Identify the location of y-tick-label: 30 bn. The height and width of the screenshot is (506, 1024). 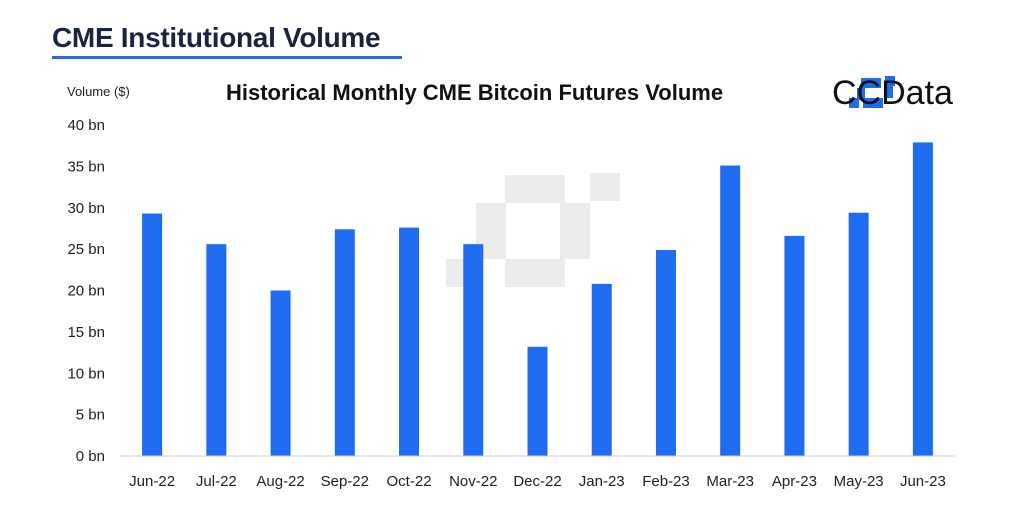
(86, 208).